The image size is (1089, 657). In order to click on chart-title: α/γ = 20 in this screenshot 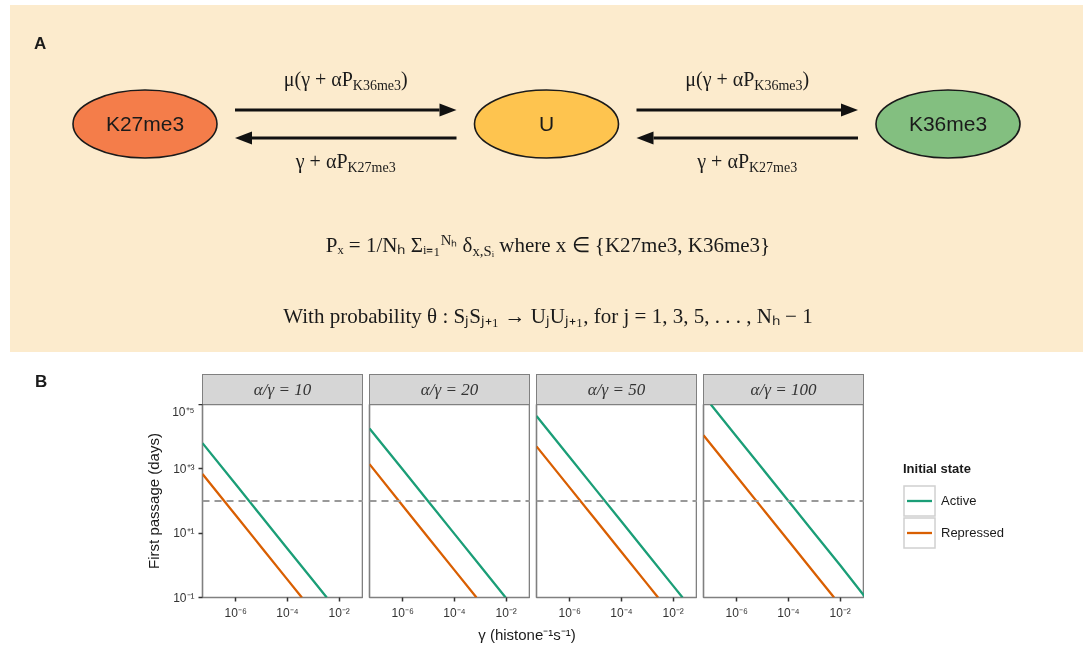, I will do `click(449, 389)`.